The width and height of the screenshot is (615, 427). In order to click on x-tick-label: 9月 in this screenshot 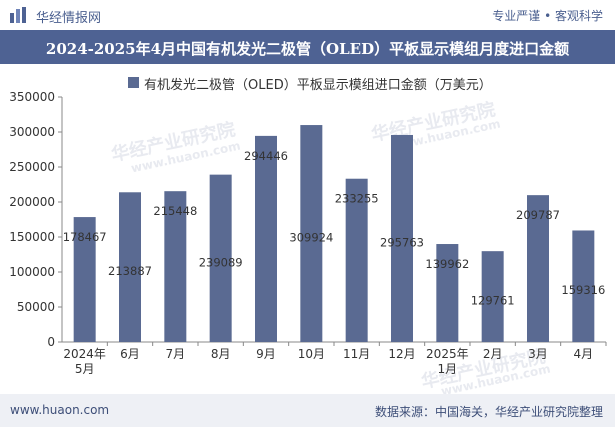, I will do `click(266, 354)`.